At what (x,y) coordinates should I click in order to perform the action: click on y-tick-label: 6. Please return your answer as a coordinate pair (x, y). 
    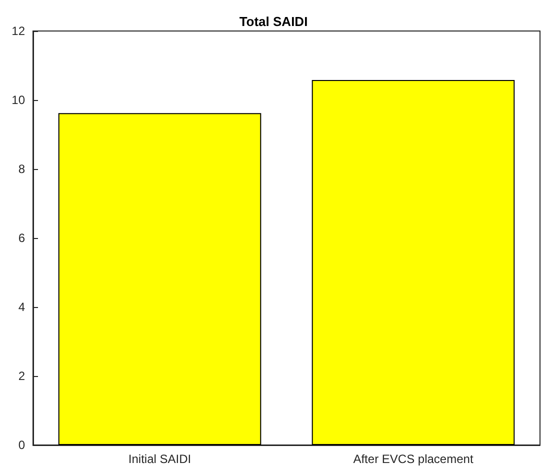
    Looking at the image, I should click on (22, 238).